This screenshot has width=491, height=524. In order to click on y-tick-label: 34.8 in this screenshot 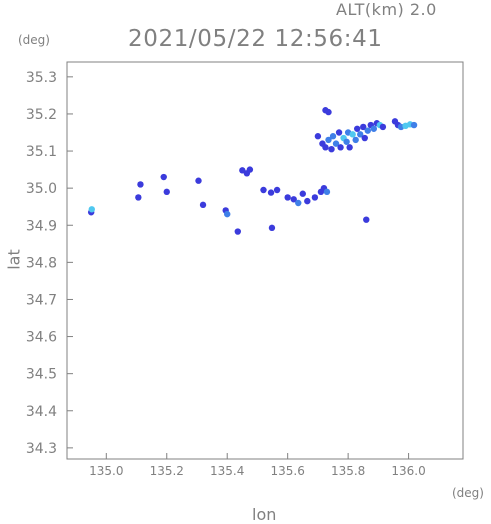, I will do `click(41, 263)`.